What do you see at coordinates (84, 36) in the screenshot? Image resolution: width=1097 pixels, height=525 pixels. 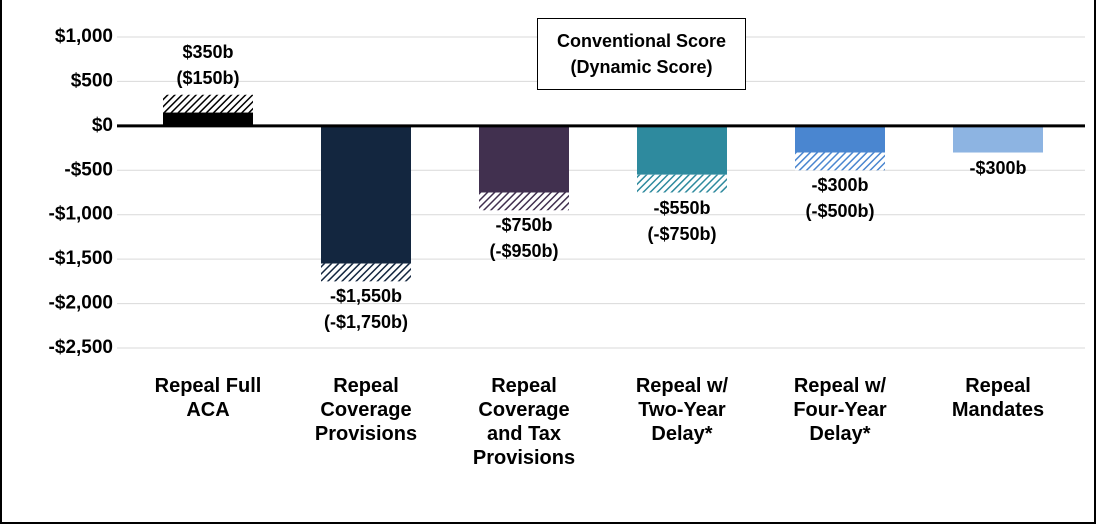 I see `y-tick-label: $1,000` at bounding box center [84, 36].